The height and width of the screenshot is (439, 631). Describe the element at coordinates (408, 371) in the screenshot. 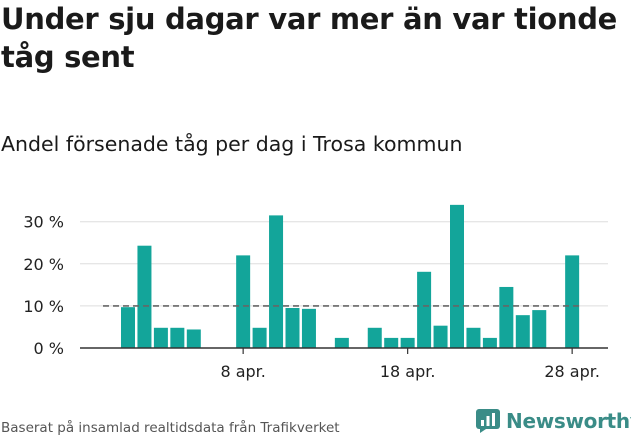

I see `x-tick-label: 18 apr.` at that location.